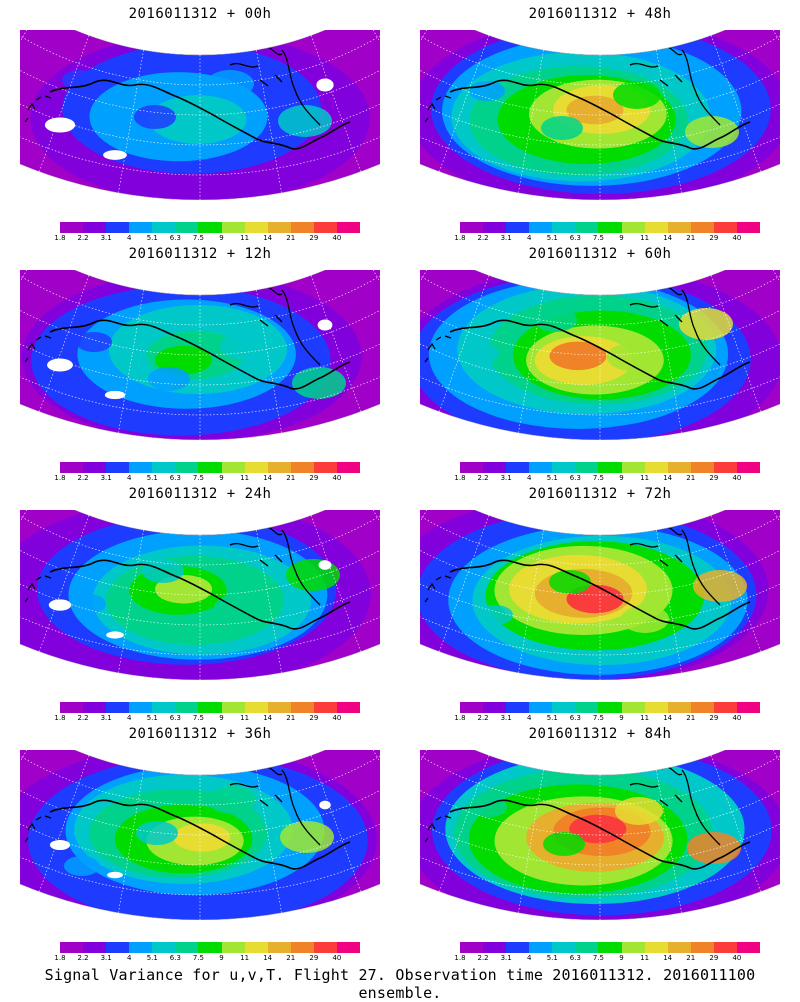 This screenshot has width=800, height=1002. Describe the element at coordinates (600, 734) in the screenshot. I see `panel-title: 2016011312 + 84h` at that location.